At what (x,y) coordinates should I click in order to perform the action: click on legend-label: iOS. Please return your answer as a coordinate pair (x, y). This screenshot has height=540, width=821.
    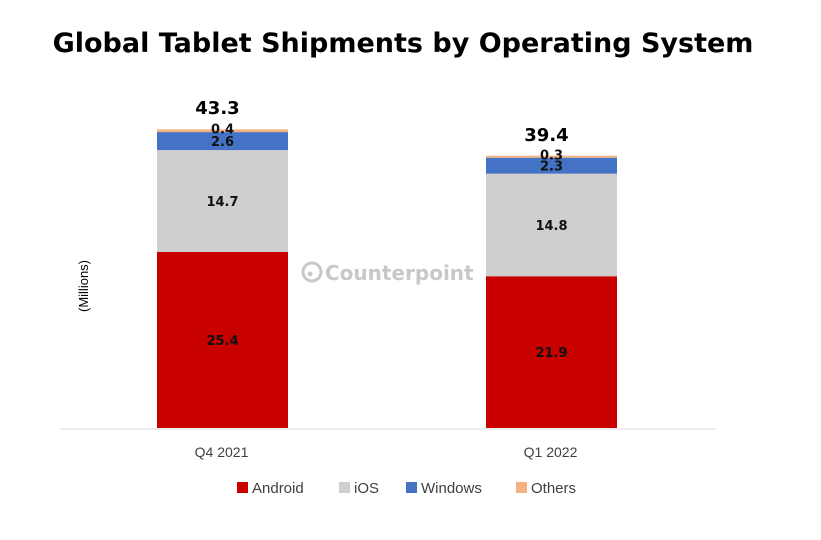
    Looking at the image, I should click on (366, 488).